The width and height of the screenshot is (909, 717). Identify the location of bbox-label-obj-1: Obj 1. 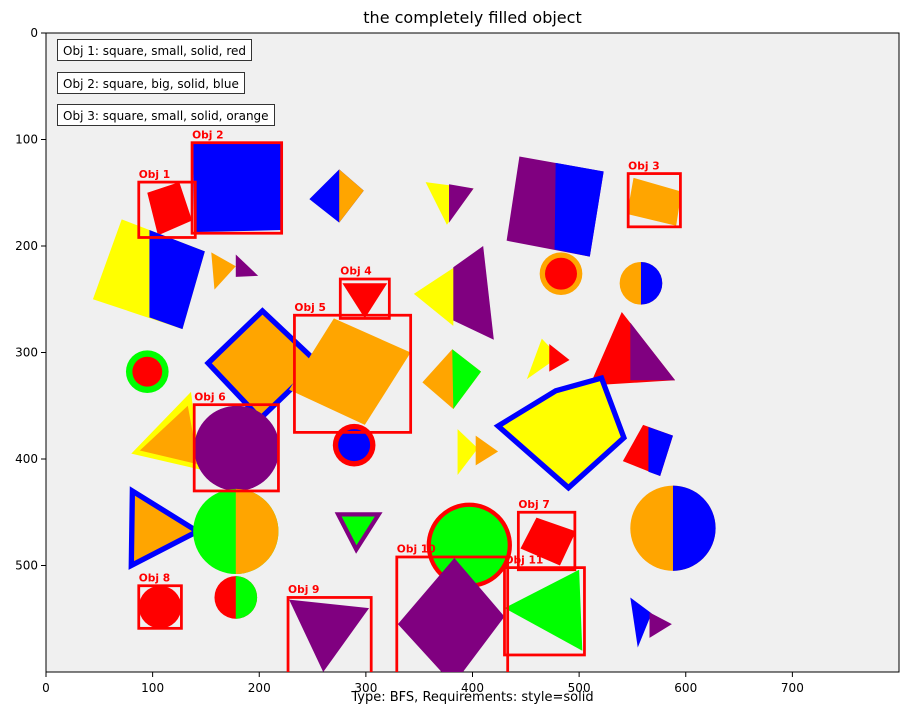
(154, 174).